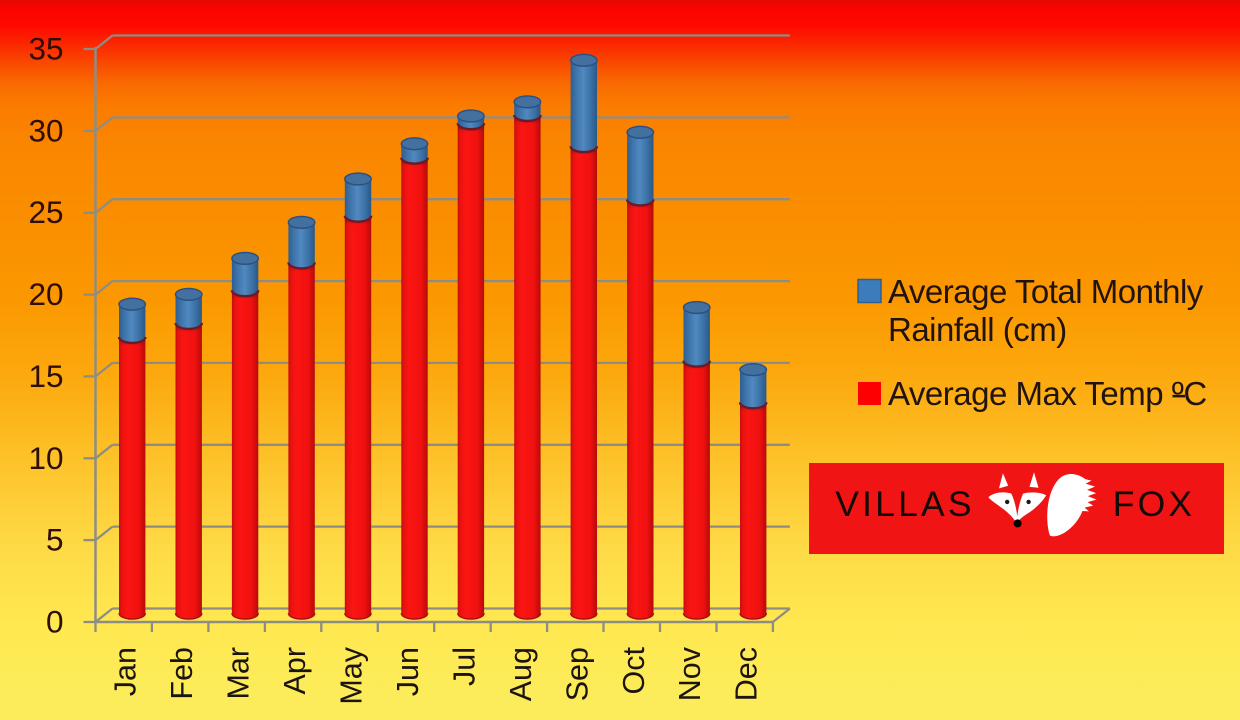 The height and width of the screenshot is (720, 1240). Describe the element at coordinates (408, 671) in the screenshot. I see `svg-text: Jun` at that location.